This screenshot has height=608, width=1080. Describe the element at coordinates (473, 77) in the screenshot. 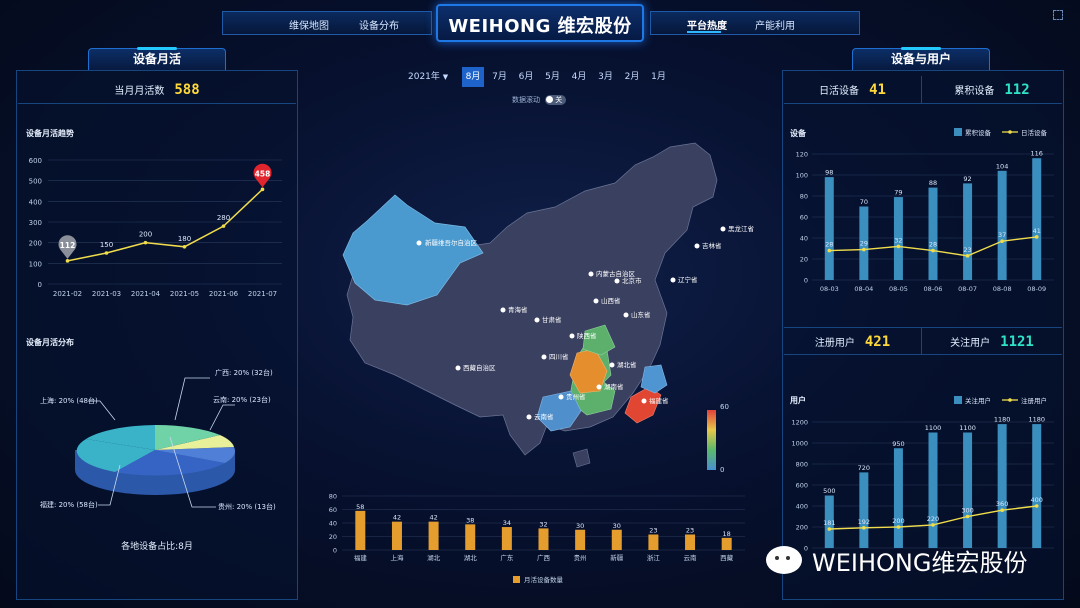

I see `month-tab-1: 8月` at that location.